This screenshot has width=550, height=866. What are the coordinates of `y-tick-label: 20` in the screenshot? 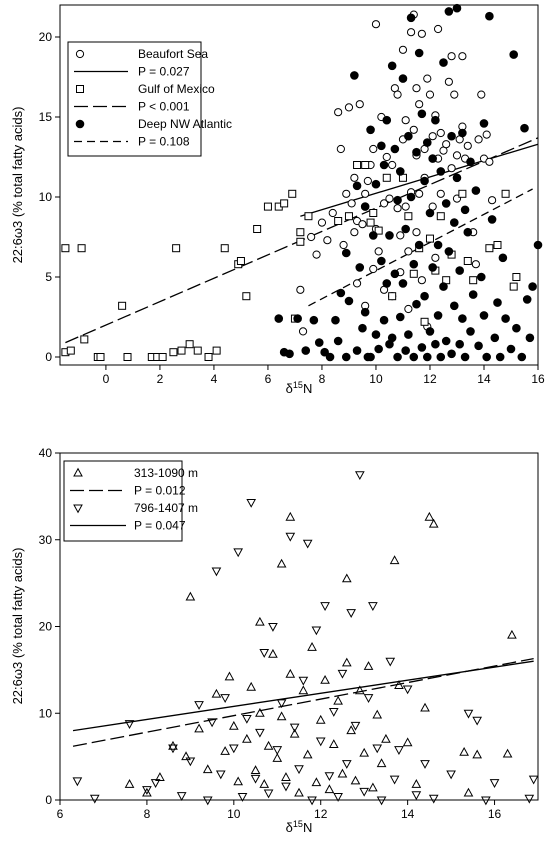 It's located at (46, 37).